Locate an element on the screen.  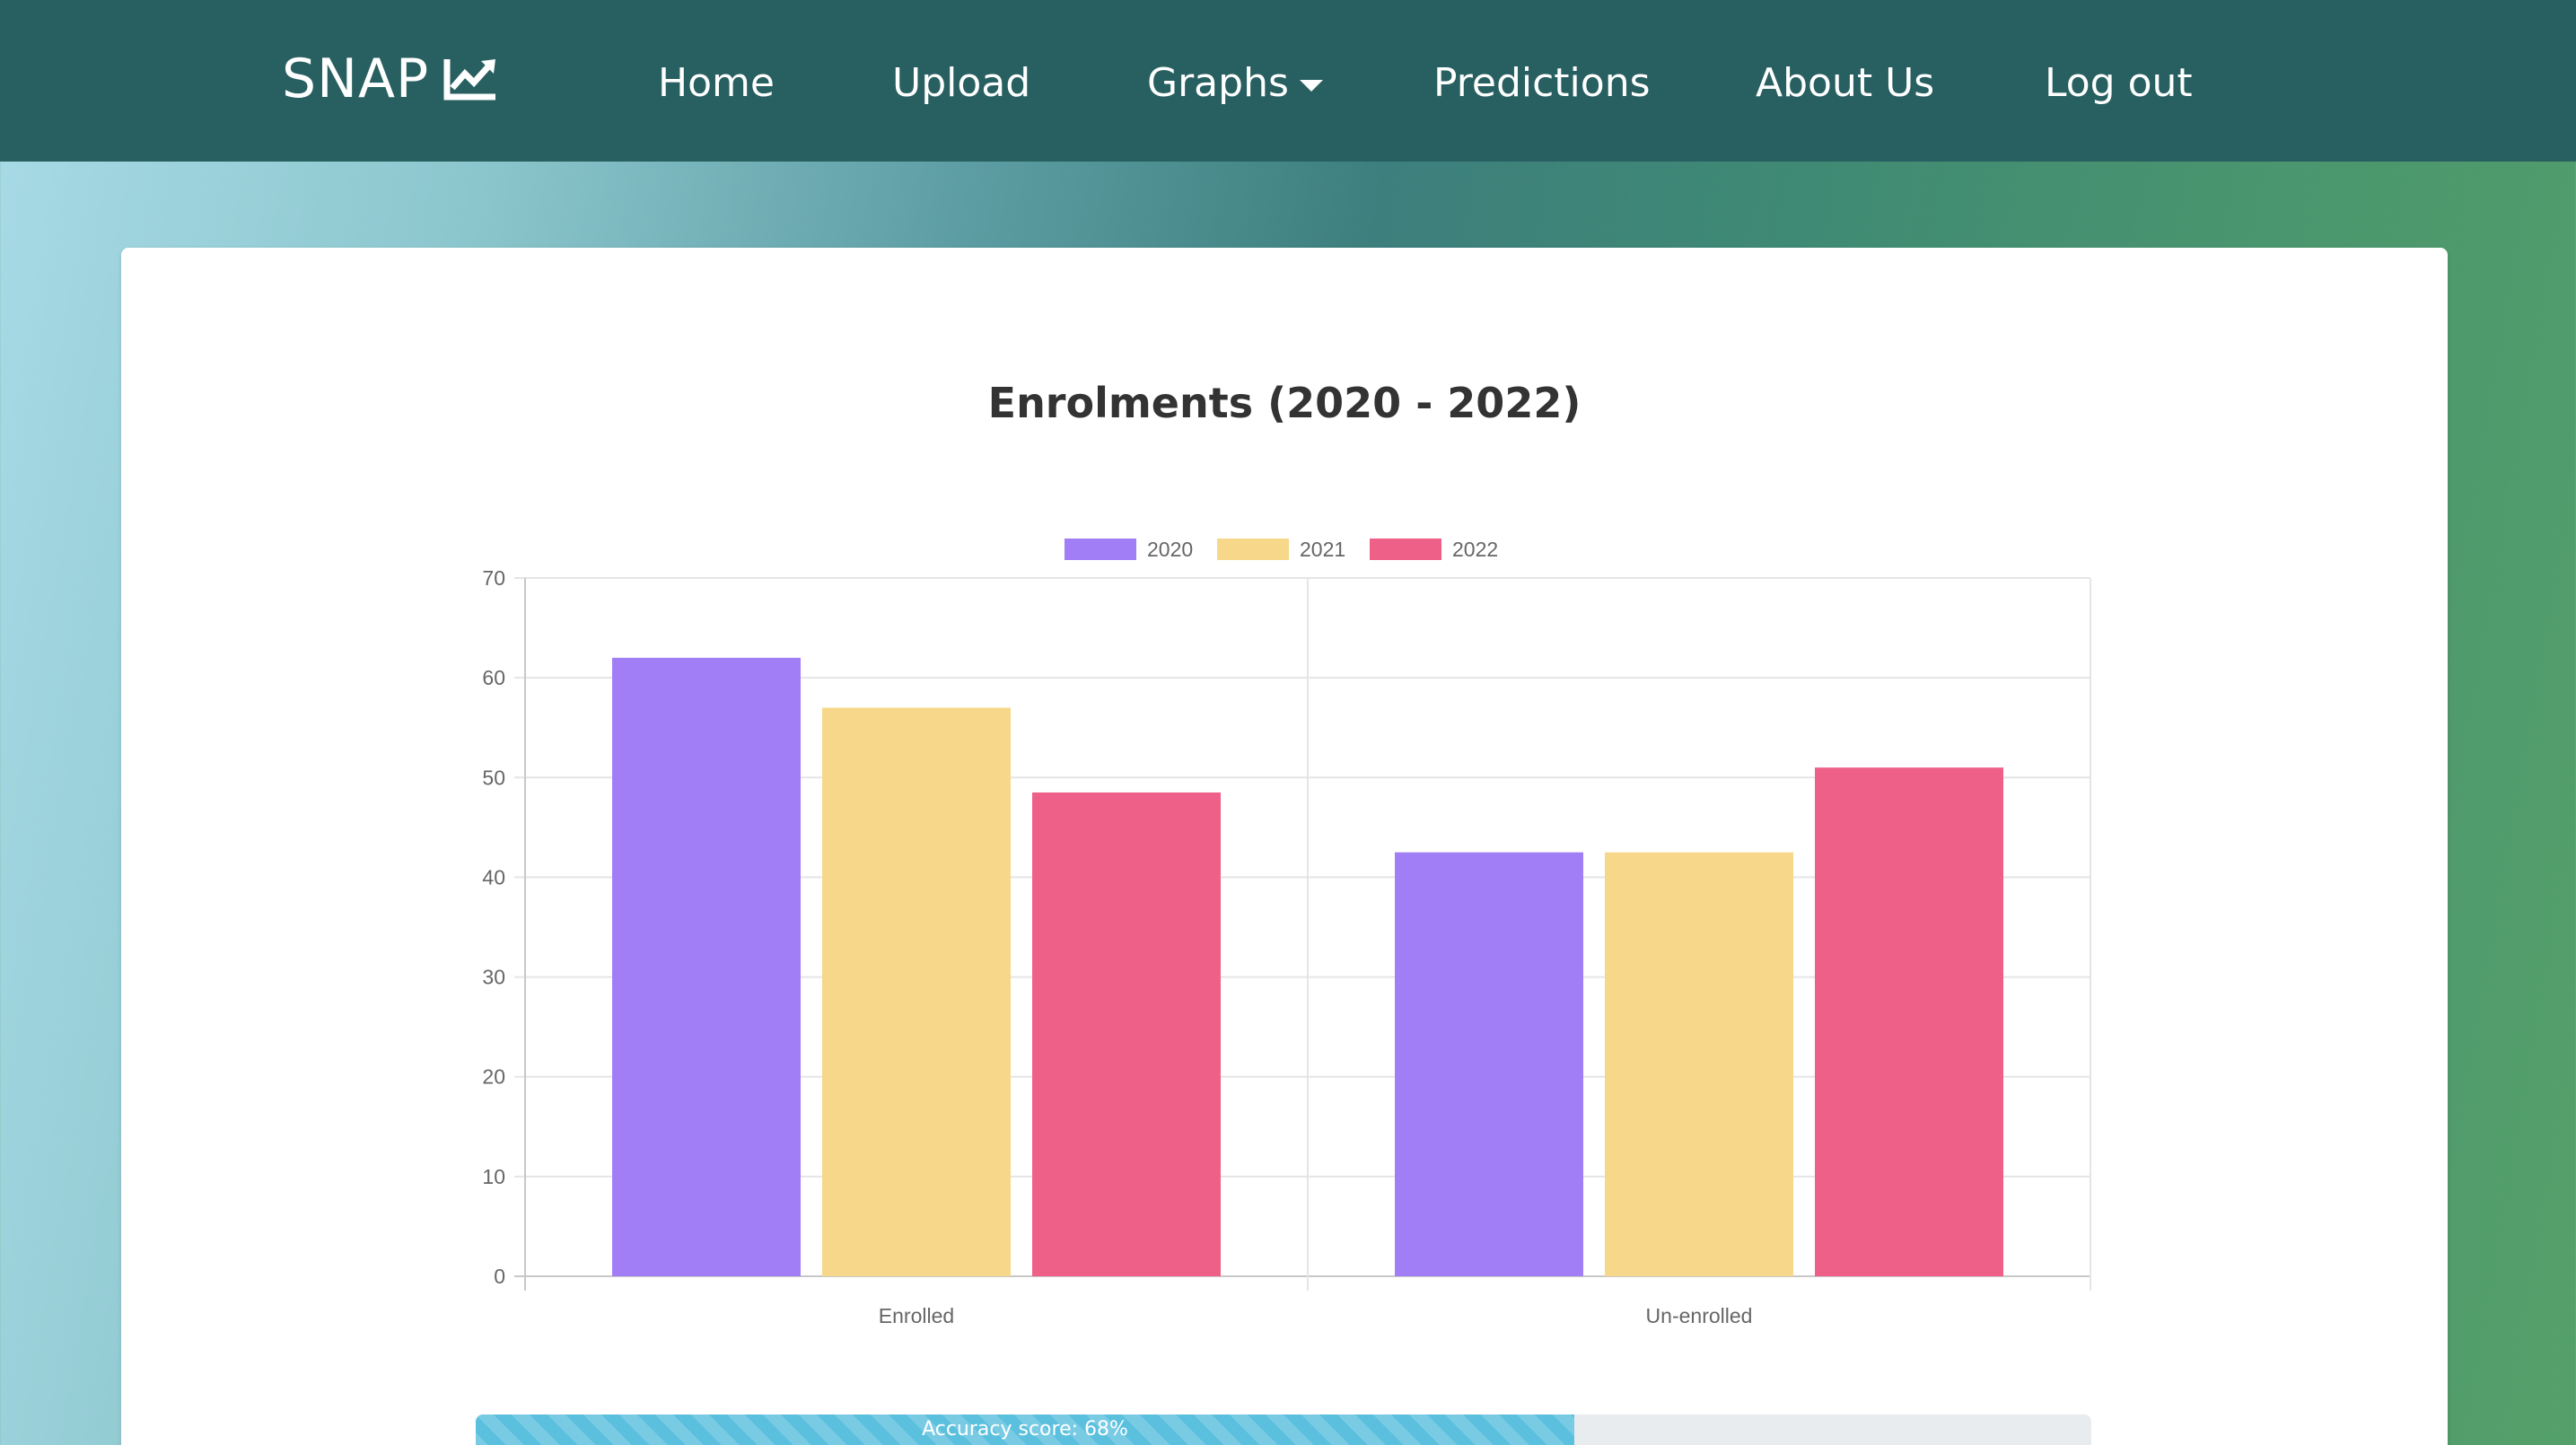
chart-title: Enrolments (2020 - 2022) is located at coordinates (1284, 403).